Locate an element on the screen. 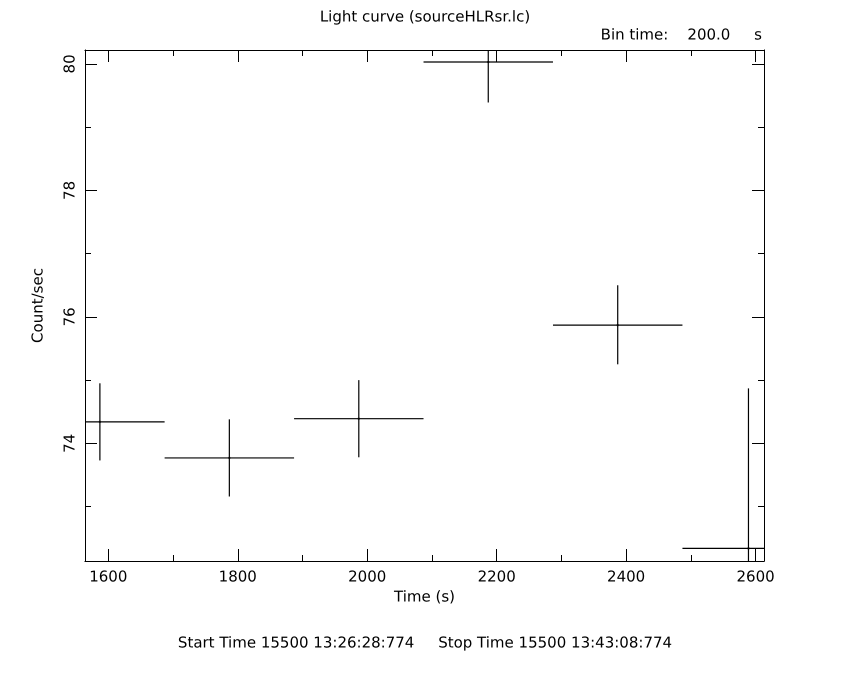  x-tick-label: 2400 is located at coordinates (626, 577).